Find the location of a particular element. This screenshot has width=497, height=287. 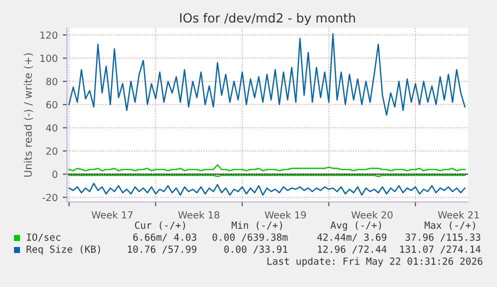

text: 0.00 /639.38m is located at coordinates (250, 237).